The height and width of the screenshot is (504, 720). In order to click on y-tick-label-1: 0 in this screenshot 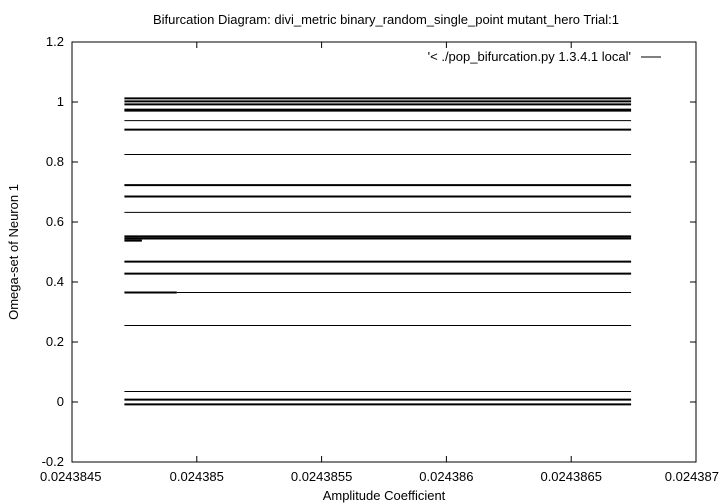, I will do `click(60, 401)`.